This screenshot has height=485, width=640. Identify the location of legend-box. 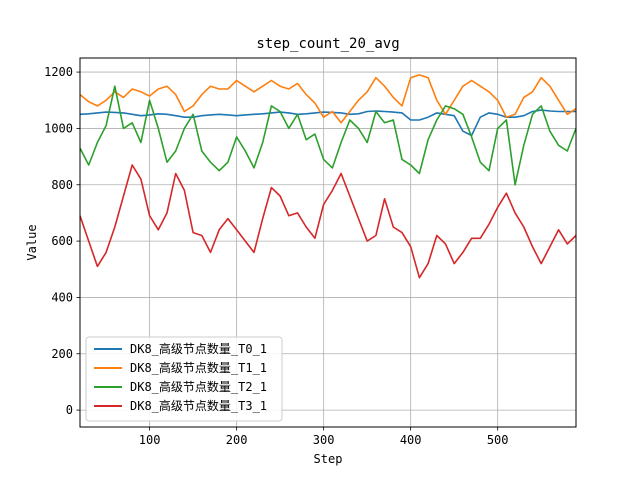
(184, 379).